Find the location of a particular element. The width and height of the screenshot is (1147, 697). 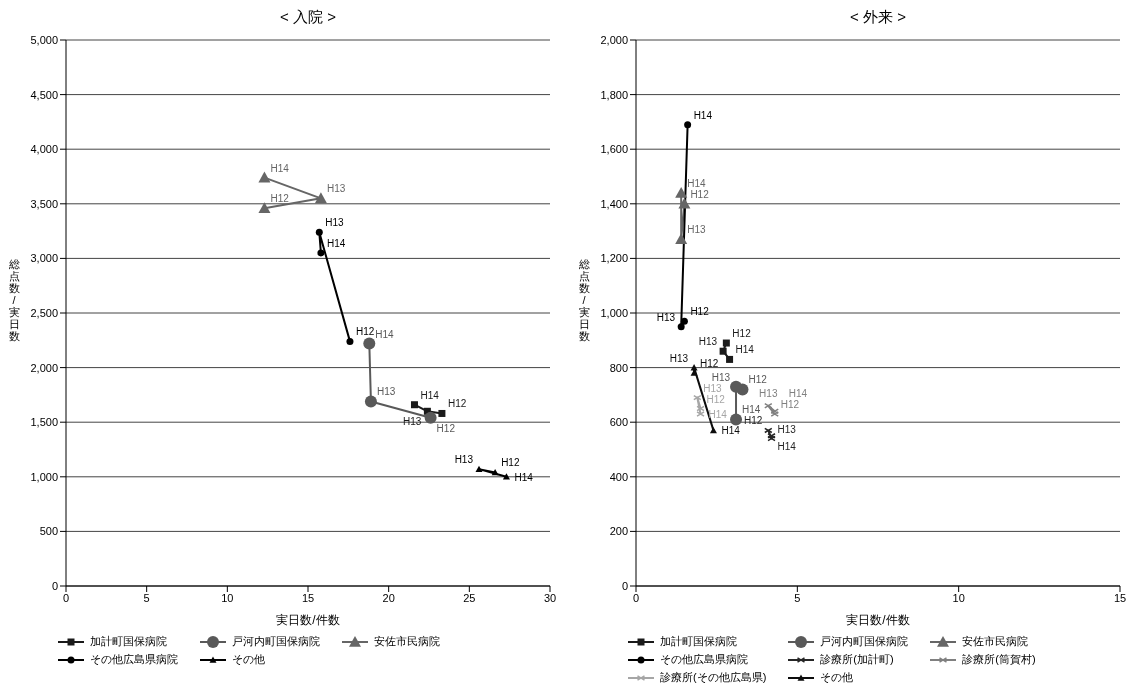

y-tick-label: 3,000 is located at coordinates (44, 258).